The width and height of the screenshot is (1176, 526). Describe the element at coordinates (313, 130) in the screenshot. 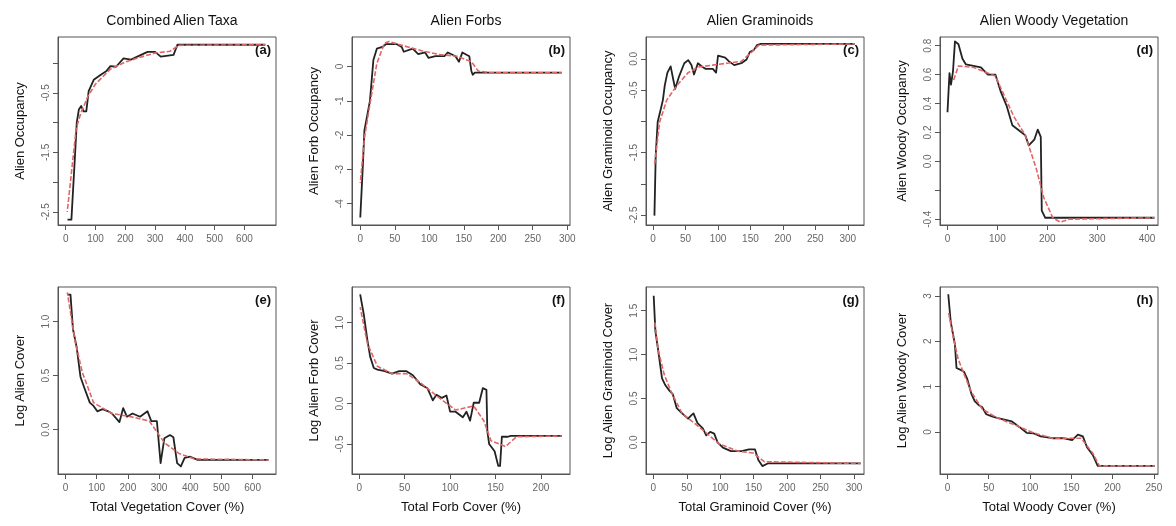

I see `y-axis-title: Alien Forb Occupancy` at that location.